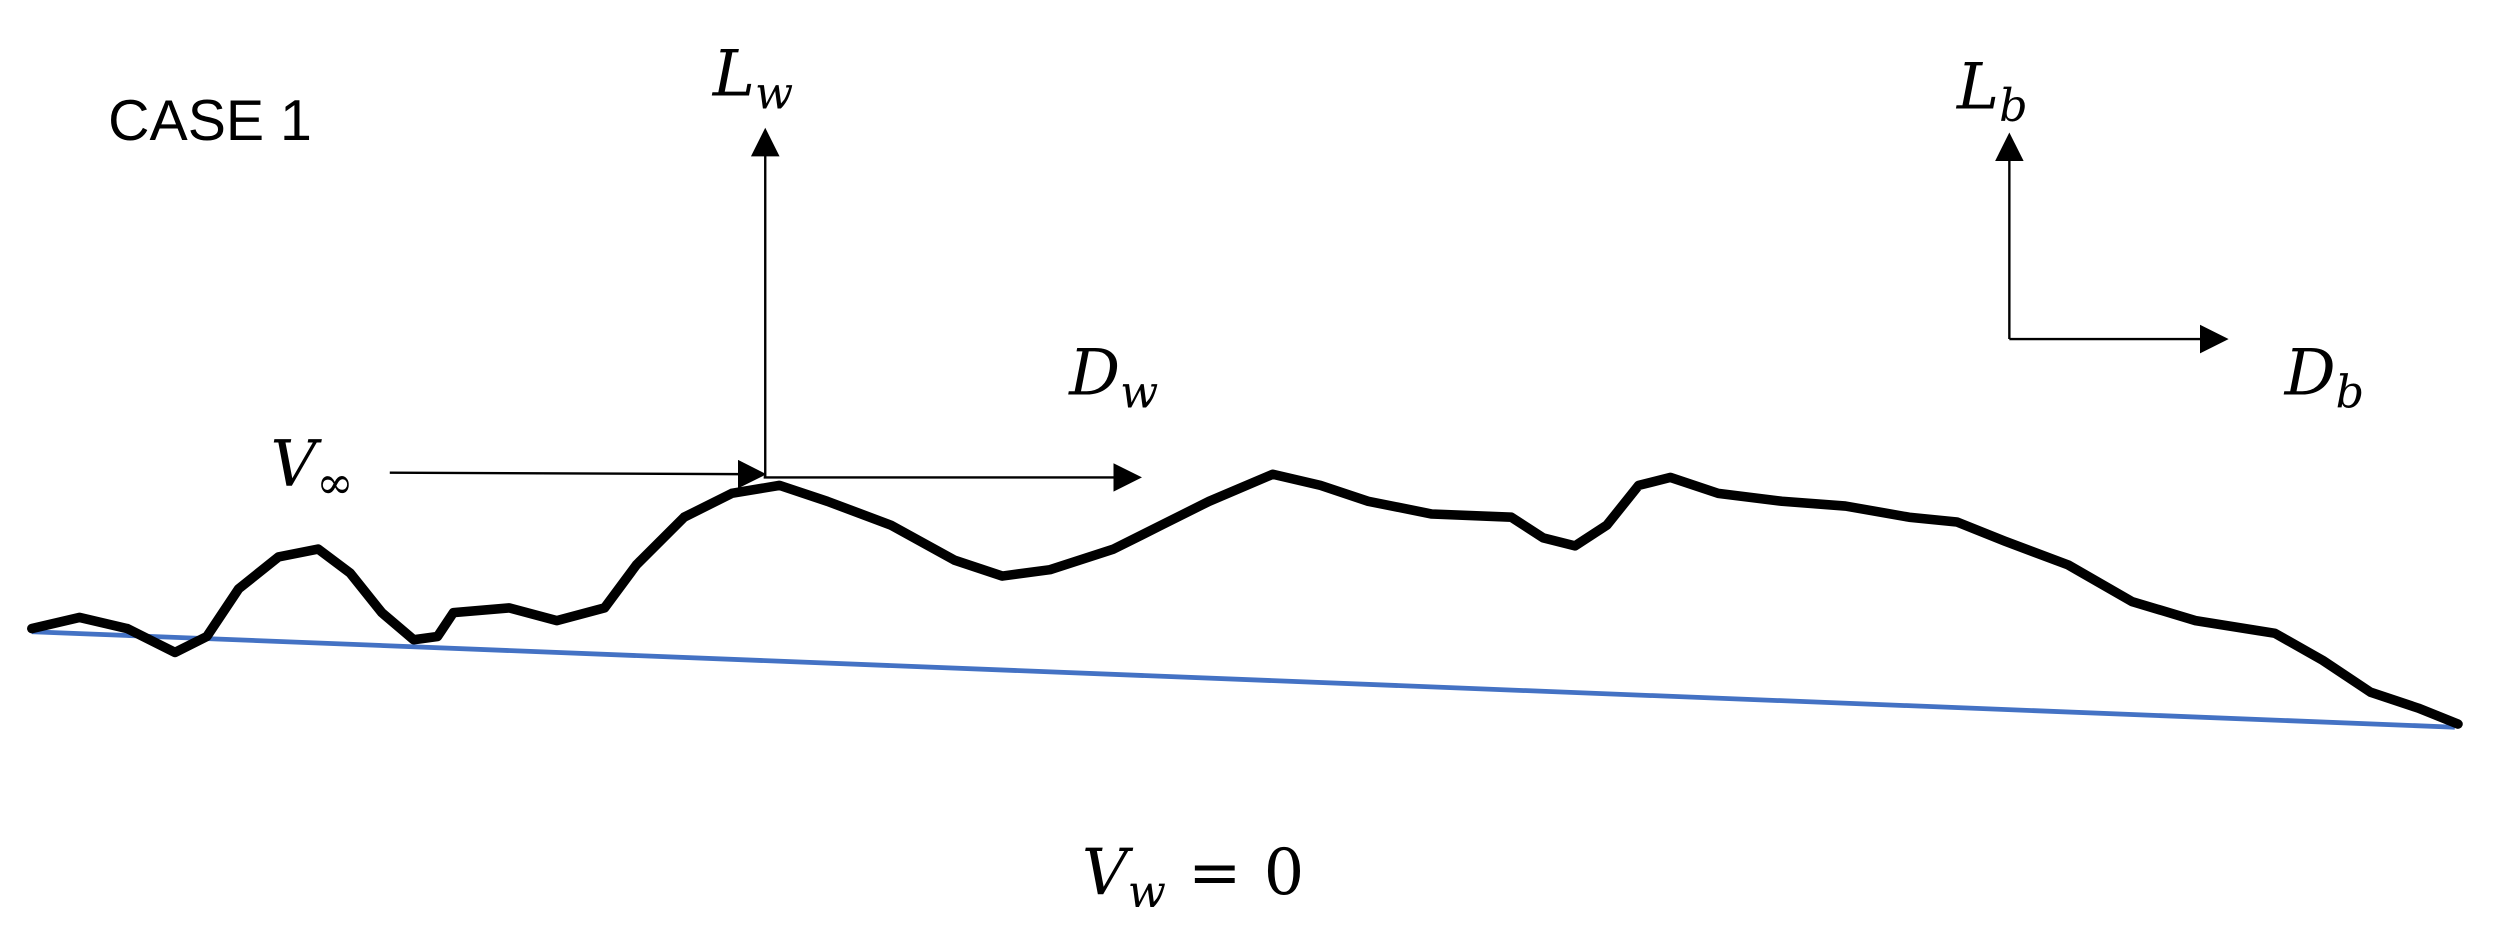  I want to click on case-title: CASE 1, so click(210, 121).